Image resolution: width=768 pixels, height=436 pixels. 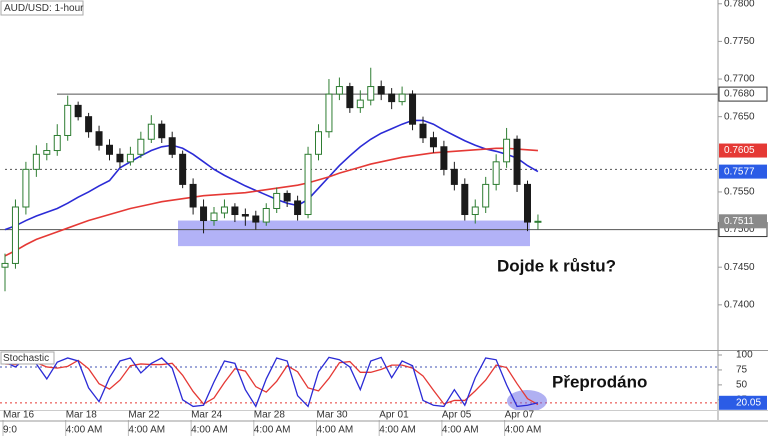 I want to click on annotation: Přeprodáno, so click(x=599, y=381).